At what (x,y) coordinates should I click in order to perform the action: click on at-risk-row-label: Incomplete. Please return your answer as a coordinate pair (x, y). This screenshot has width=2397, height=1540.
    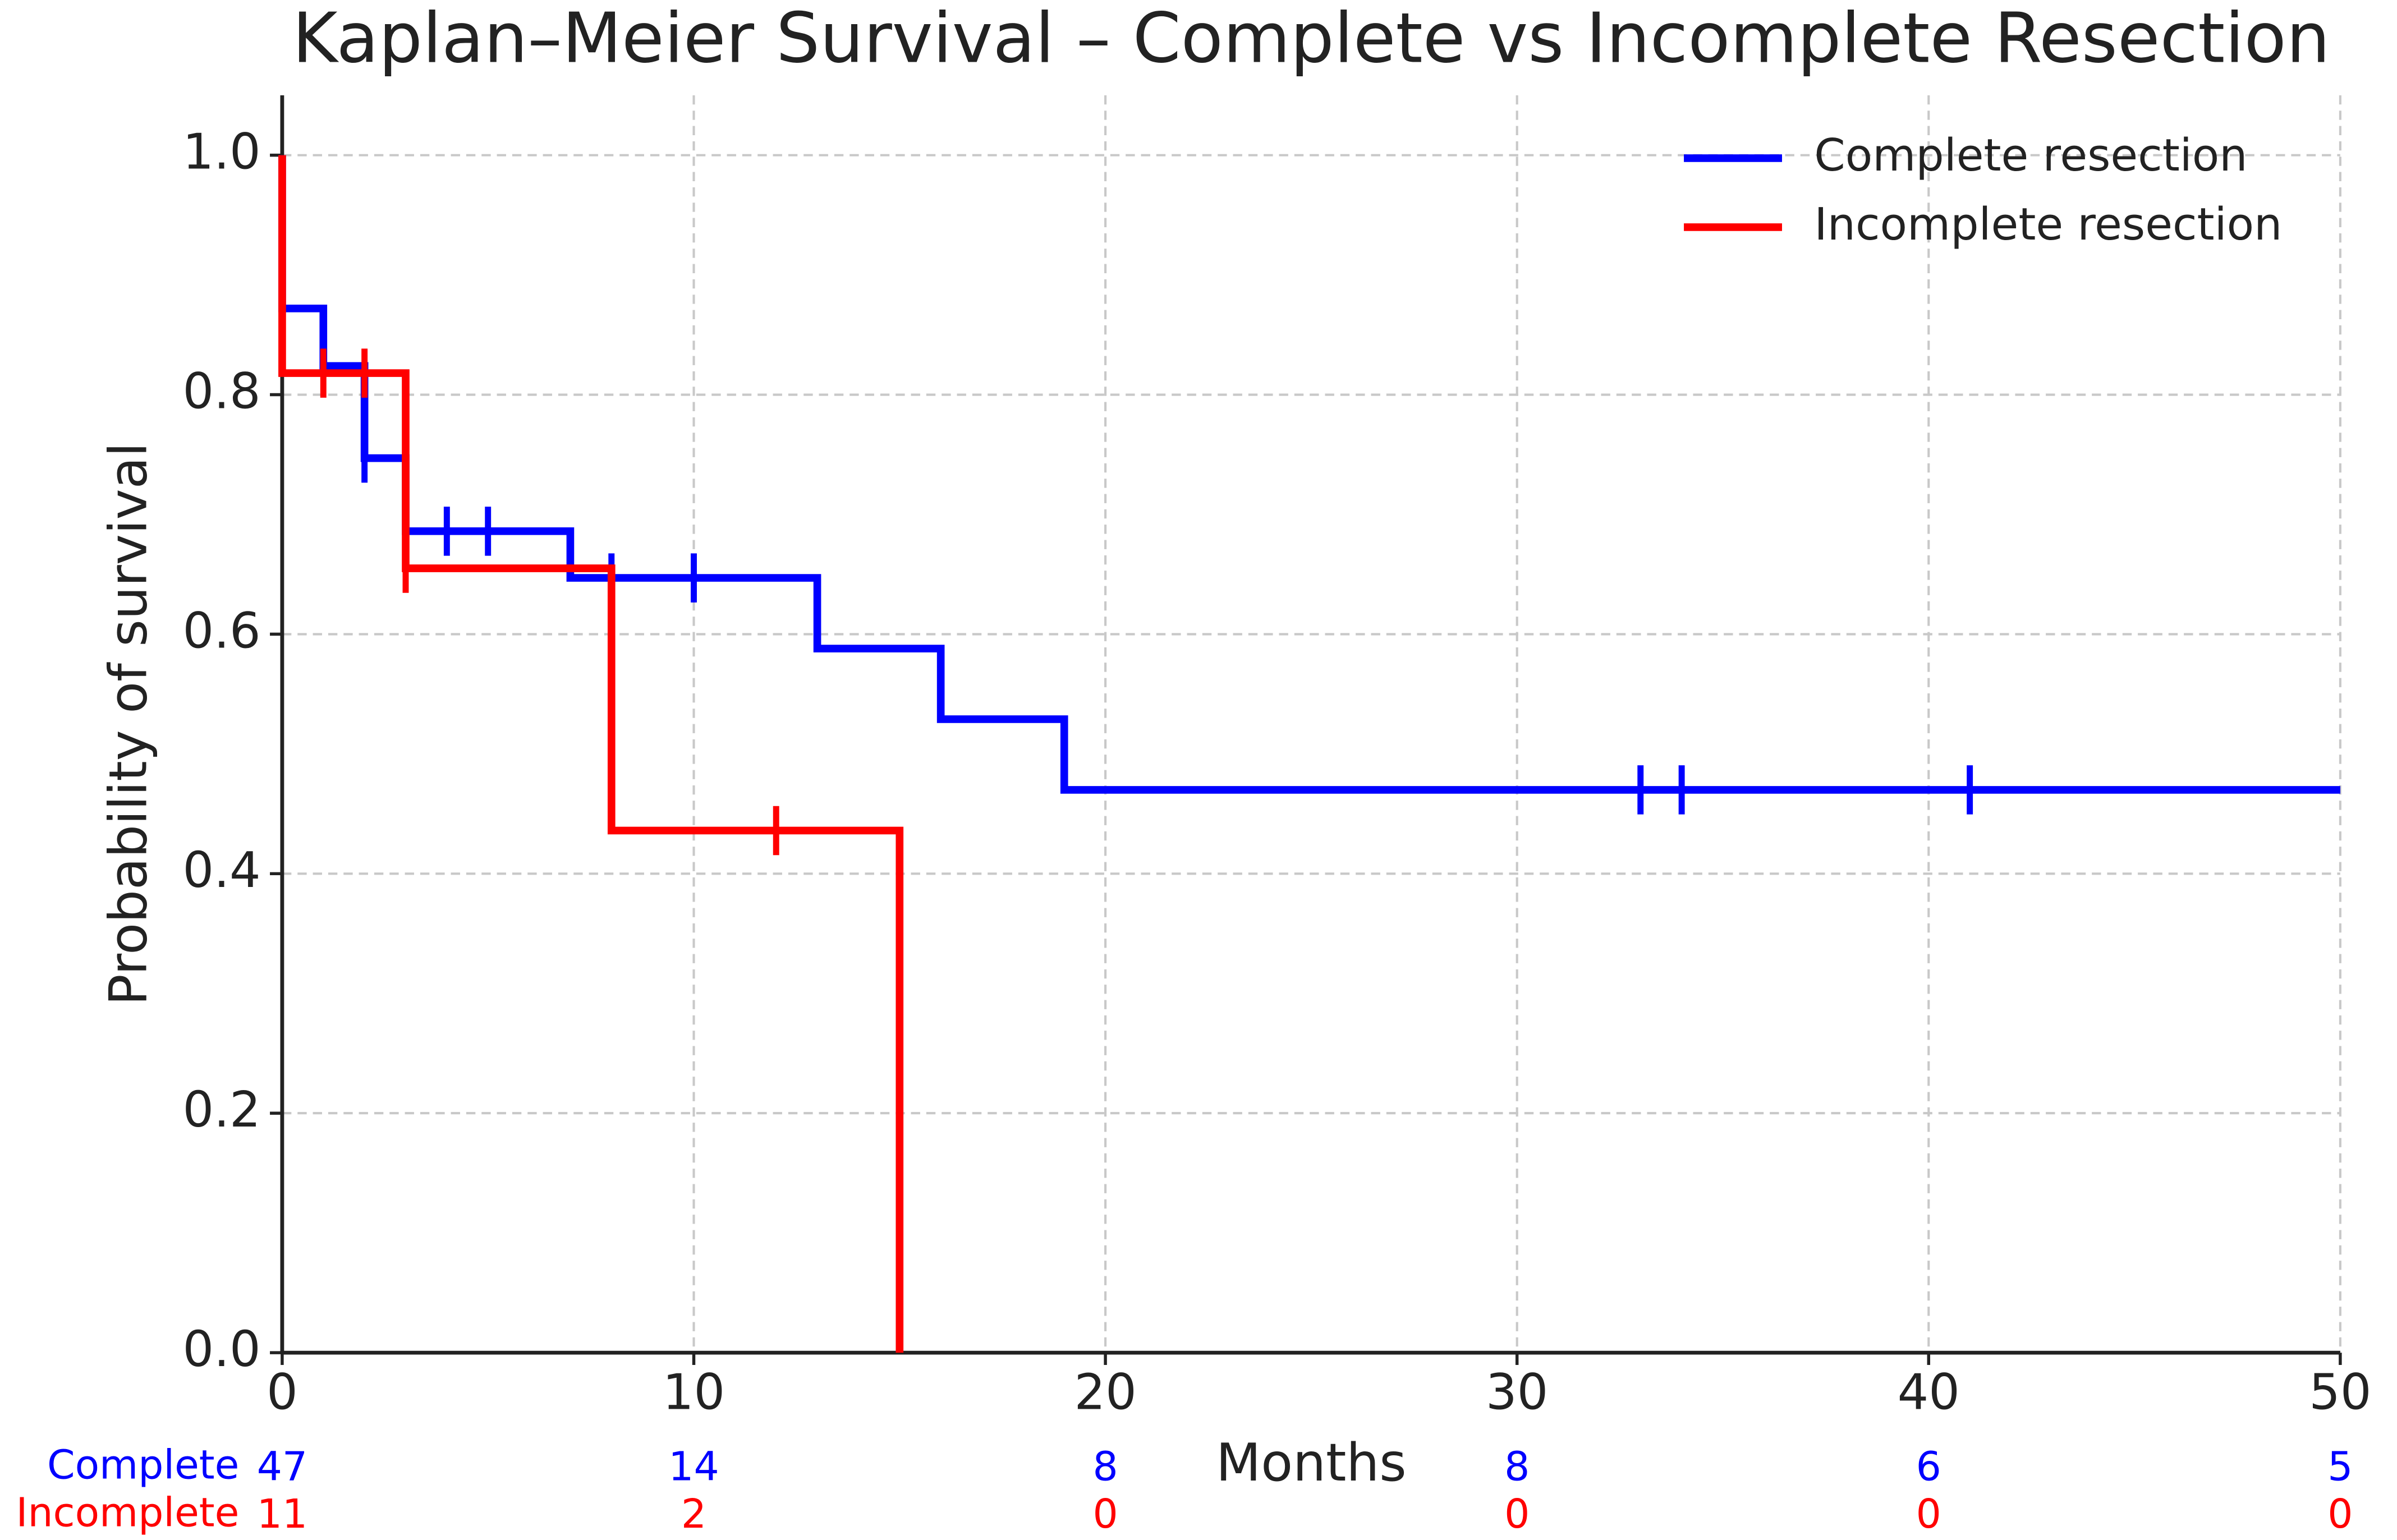
    Looking at the image, I should click on (128, 1513).